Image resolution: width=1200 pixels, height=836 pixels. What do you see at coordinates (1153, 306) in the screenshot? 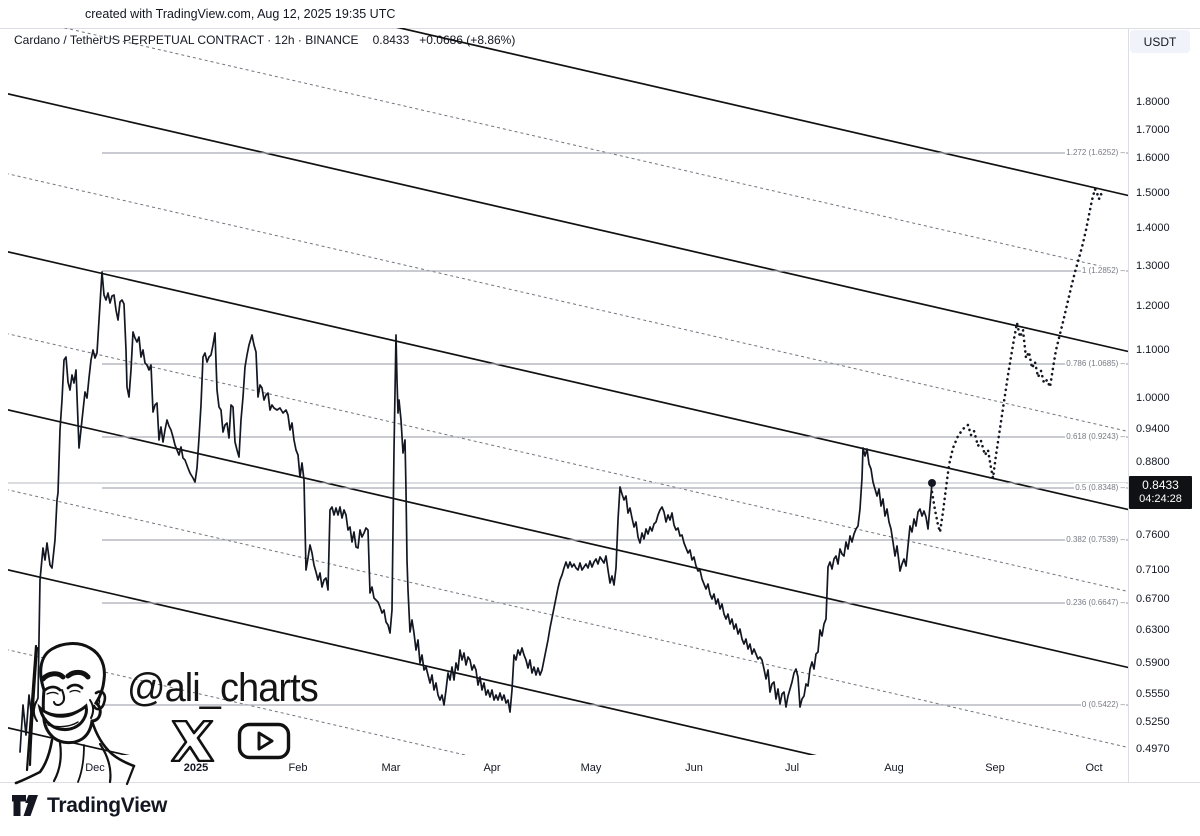
I see `price-scale-label: 1.2000` at bounding box center [1153, 306].